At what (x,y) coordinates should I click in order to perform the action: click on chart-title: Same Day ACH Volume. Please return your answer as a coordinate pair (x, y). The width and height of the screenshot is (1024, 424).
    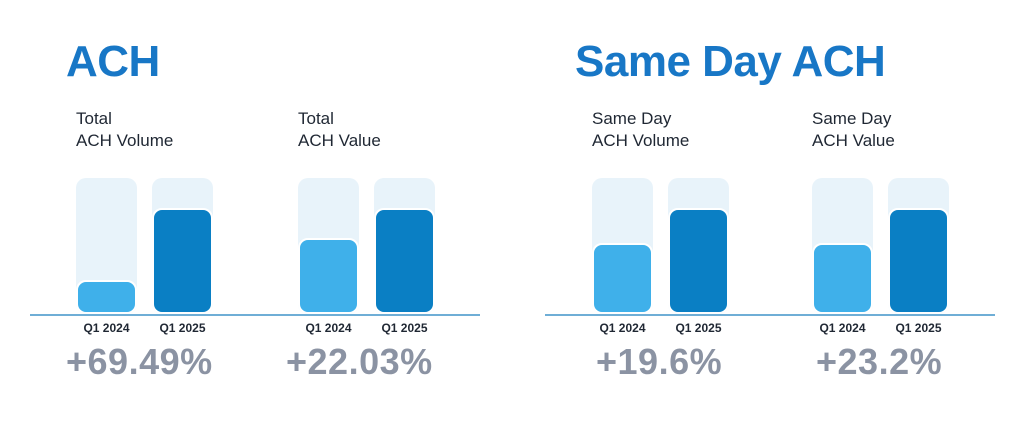
    Looking at the image, I should click on (641, 129).